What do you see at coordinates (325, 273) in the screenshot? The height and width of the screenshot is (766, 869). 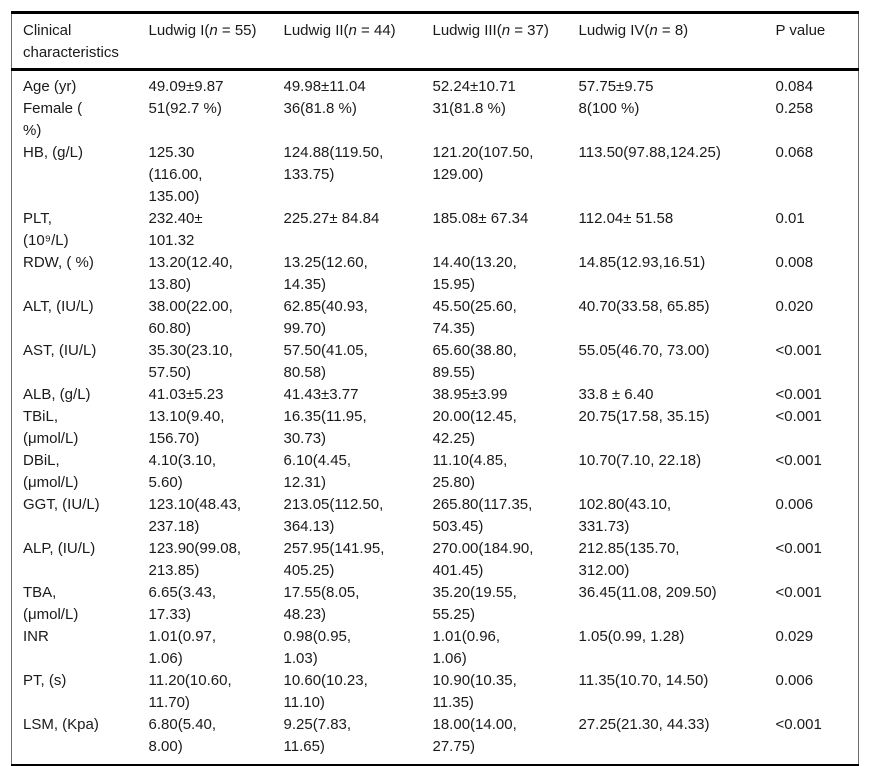 I see `cell-value: 13.25(12.60, 14.35)` at bounding box center [325, 273].